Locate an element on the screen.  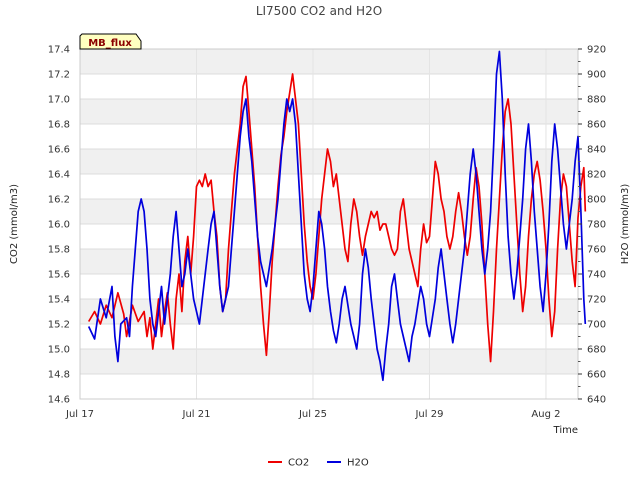
y-tick-label: 16.0 is located at coordinates (59, 225).